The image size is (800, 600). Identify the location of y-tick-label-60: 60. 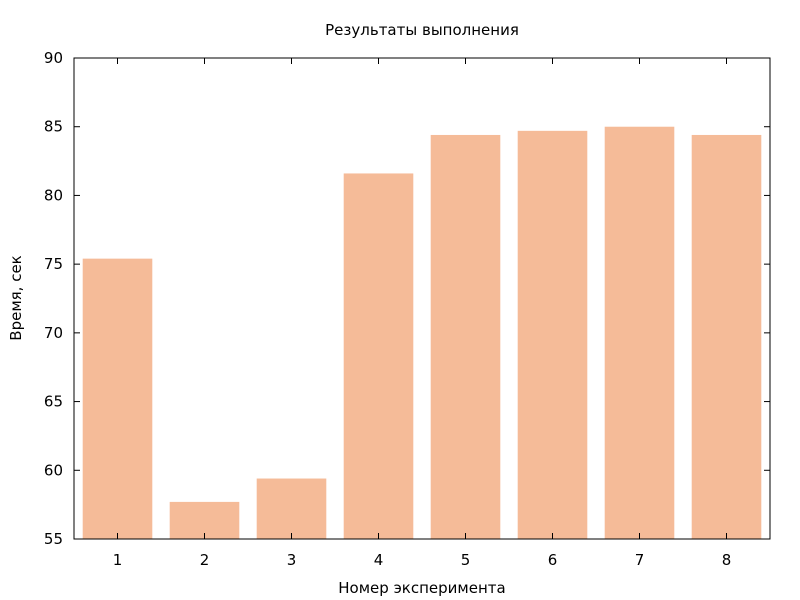
(53, 470).